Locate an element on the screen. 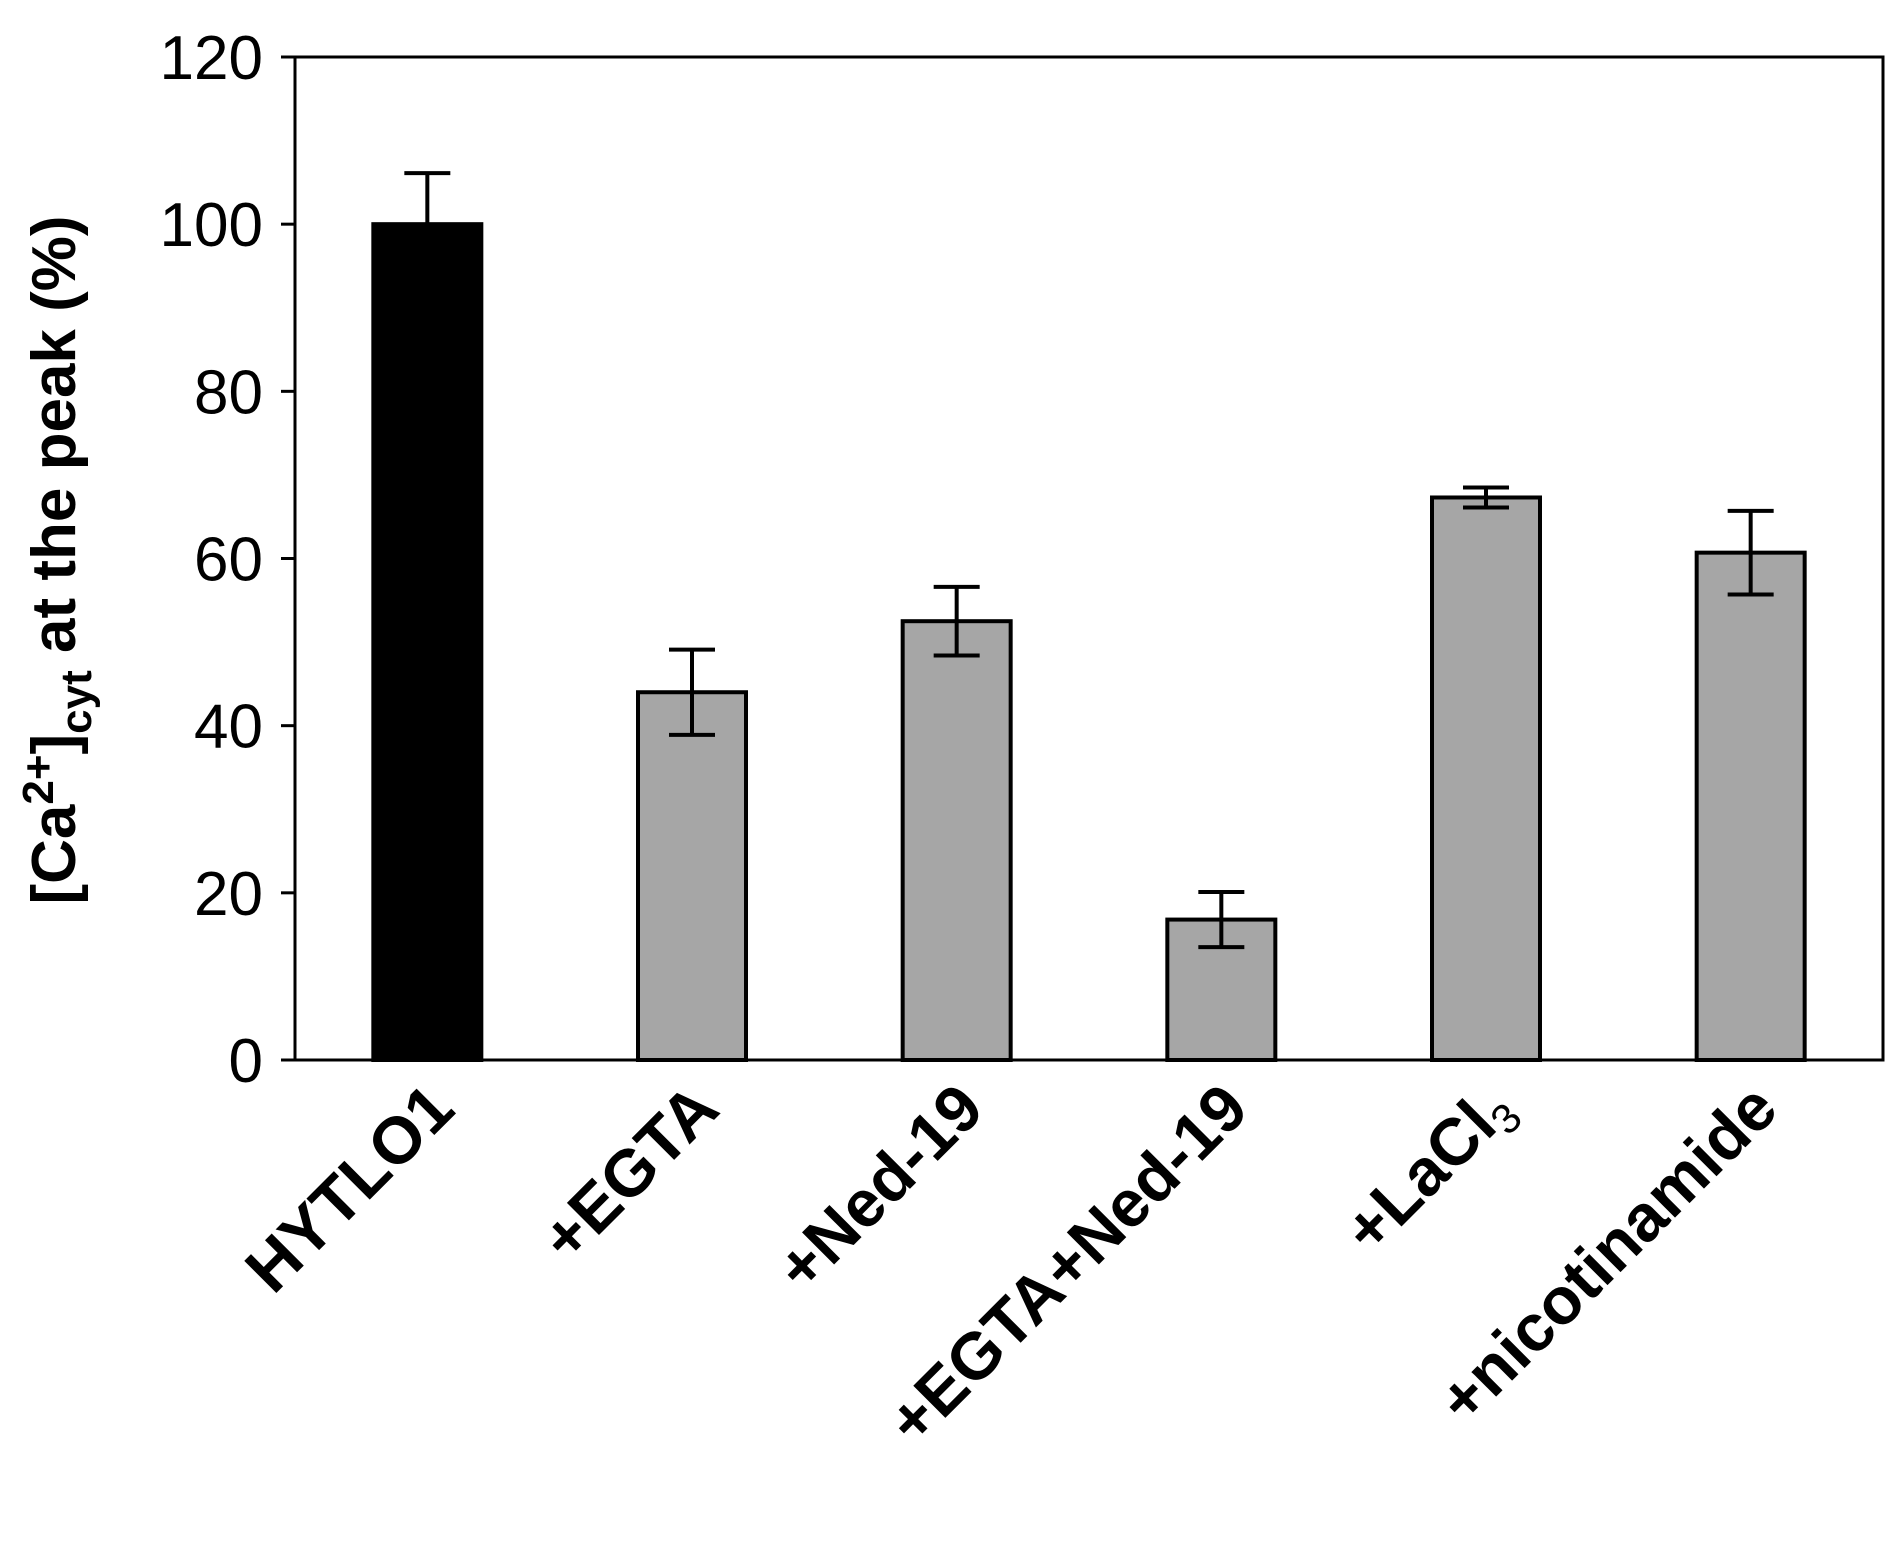 This screenshot has height=1560, width=1896. y-tick-label: 60 is located at coordinates (228, 560).